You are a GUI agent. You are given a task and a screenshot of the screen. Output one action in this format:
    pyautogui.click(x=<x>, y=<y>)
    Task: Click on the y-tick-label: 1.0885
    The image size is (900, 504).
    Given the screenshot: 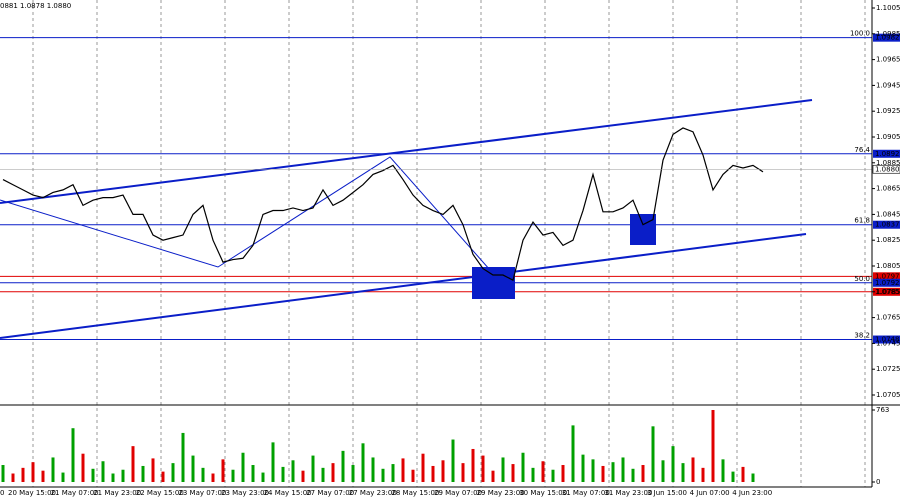 What is the action you would take?
    pyautogui.click(x=888, y=163)
    